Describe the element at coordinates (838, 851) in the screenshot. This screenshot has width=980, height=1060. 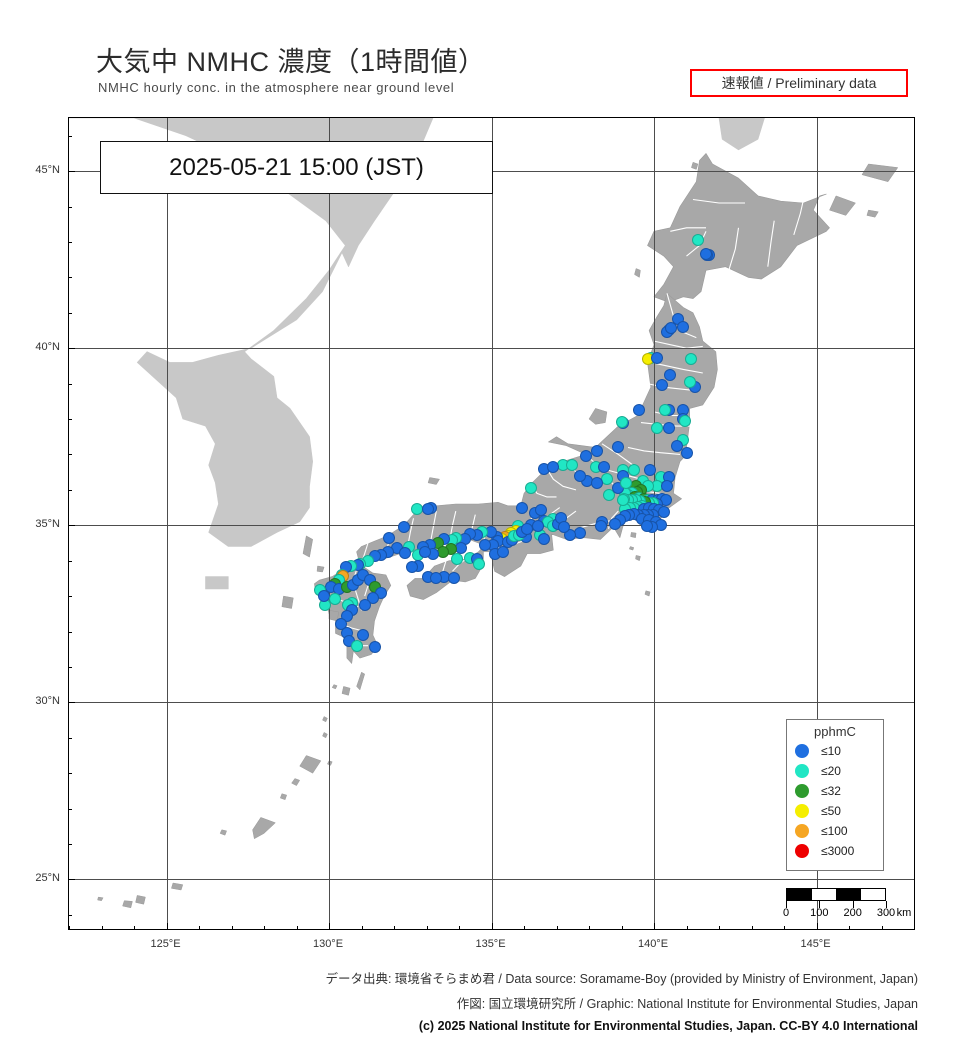
I see `legend-entry-label: ≤3000` at that location.